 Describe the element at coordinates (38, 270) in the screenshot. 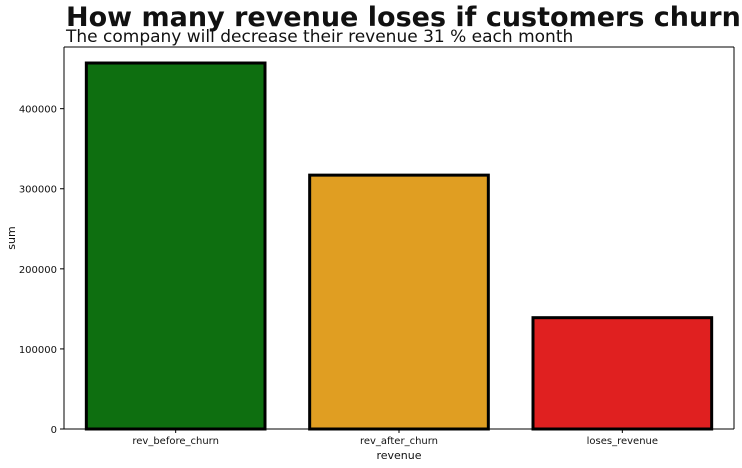

I see `y-tick-label: 200000` at that location.